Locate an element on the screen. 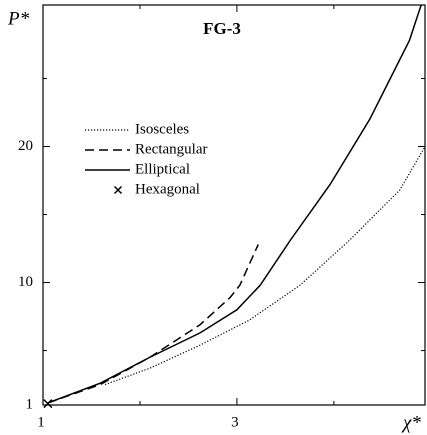 The width and height of the screenshot is (427, 435). legend-label: Rectangular is located at coordinates (171, 149).